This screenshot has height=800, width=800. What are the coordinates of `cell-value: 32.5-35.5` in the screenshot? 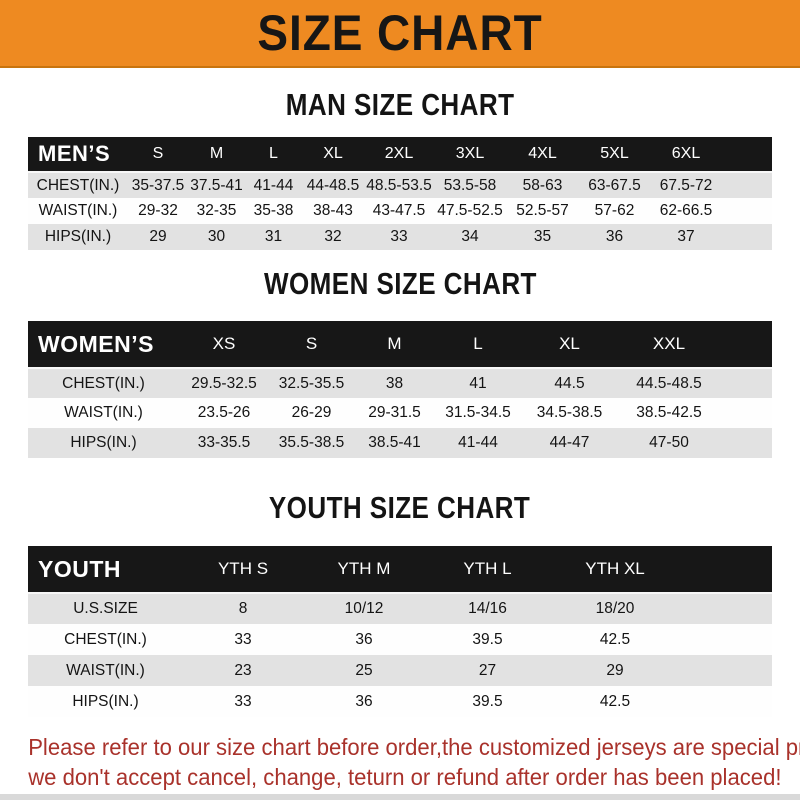 It's located at (311, 383).